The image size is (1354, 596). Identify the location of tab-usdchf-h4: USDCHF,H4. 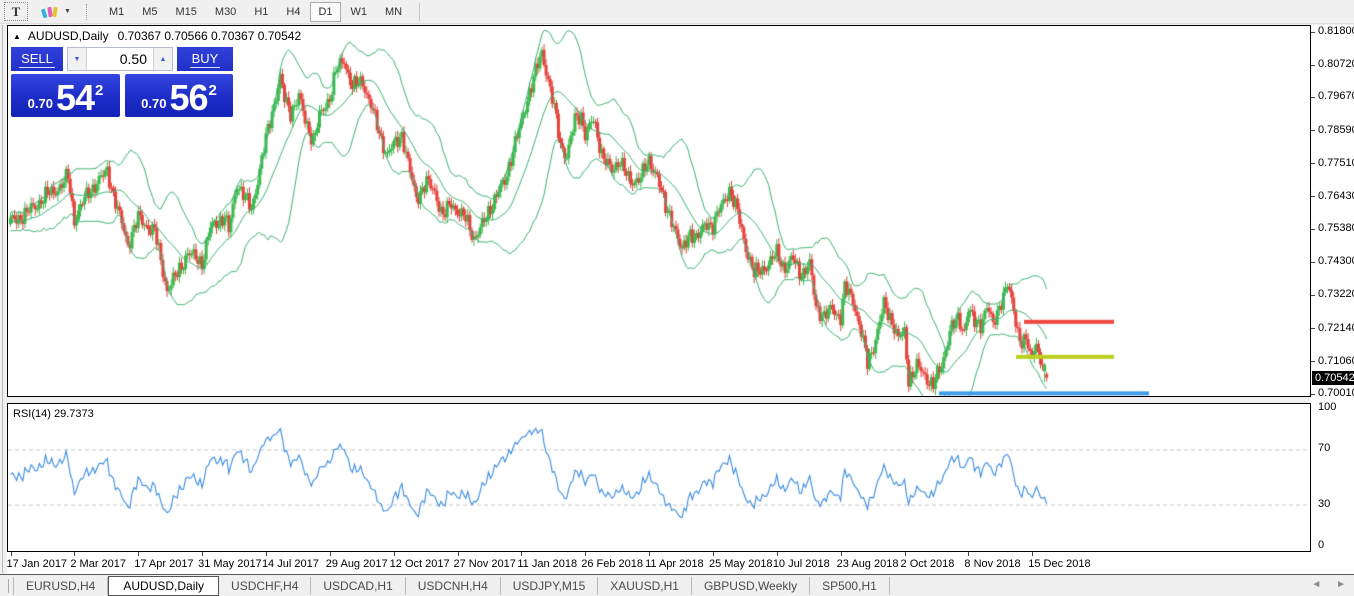
(265, 585).